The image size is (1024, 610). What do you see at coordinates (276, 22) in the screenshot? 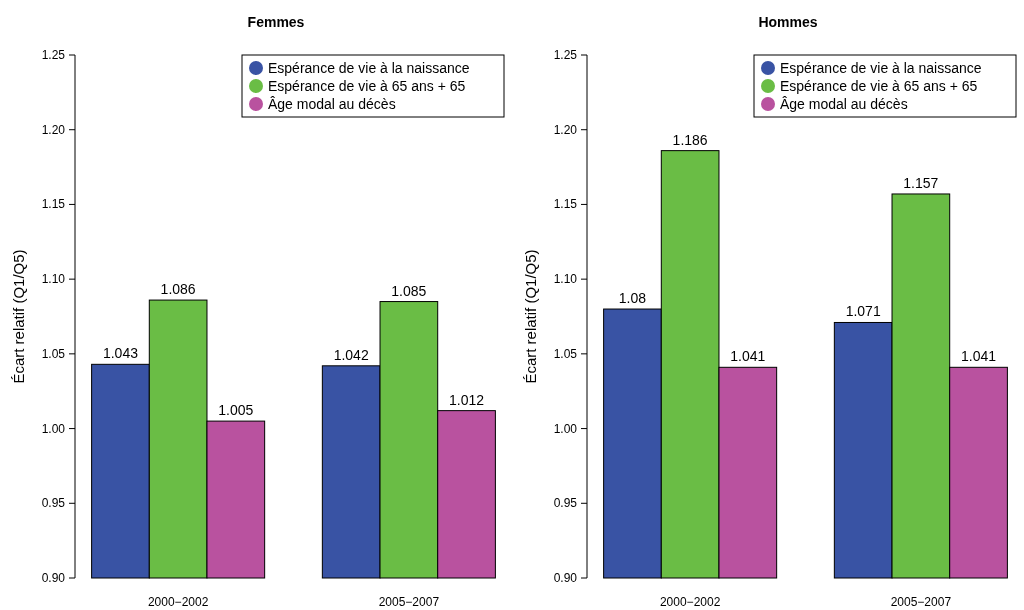
I see `chart-title: Femmes` at bounding box center [276, 22].